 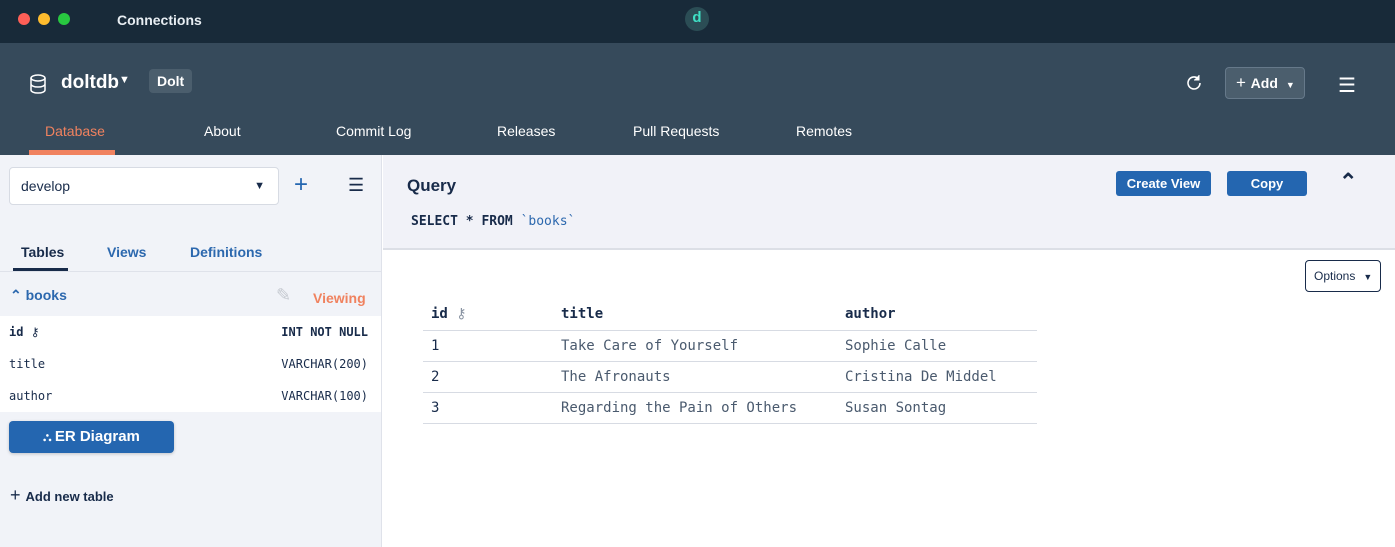 What do you see at coordinates (1343, 276) in the screenshot?
I see `options-dropdown: Options ▼` at bounding box center [1343, 276].